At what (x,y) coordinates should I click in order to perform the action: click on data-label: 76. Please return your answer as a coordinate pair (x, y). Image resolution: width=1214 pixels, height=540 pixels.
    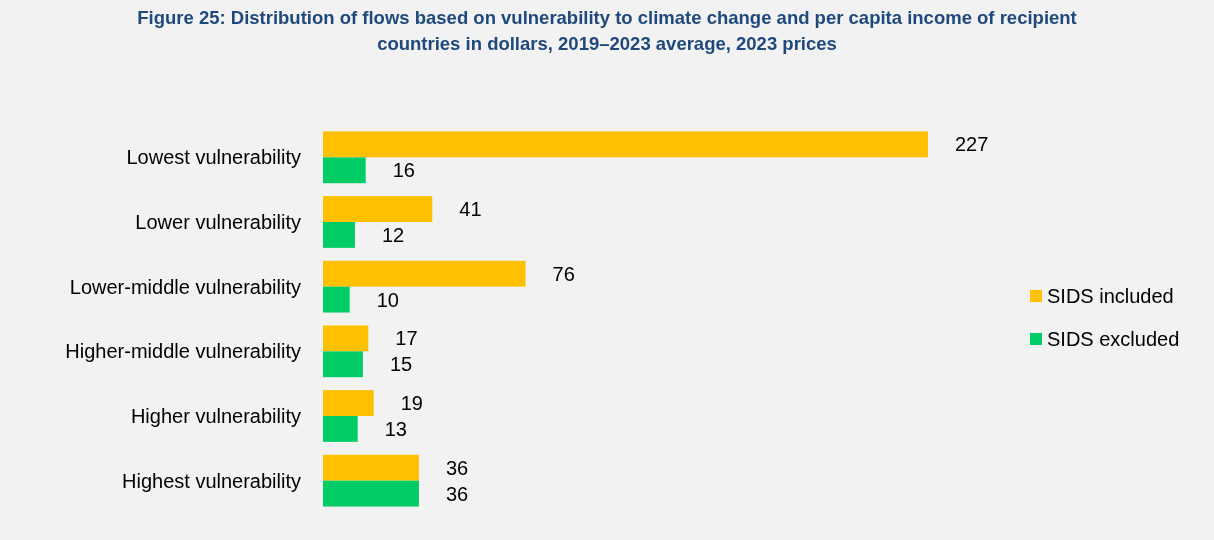
    Looking at the image, I should click on (563, 273).